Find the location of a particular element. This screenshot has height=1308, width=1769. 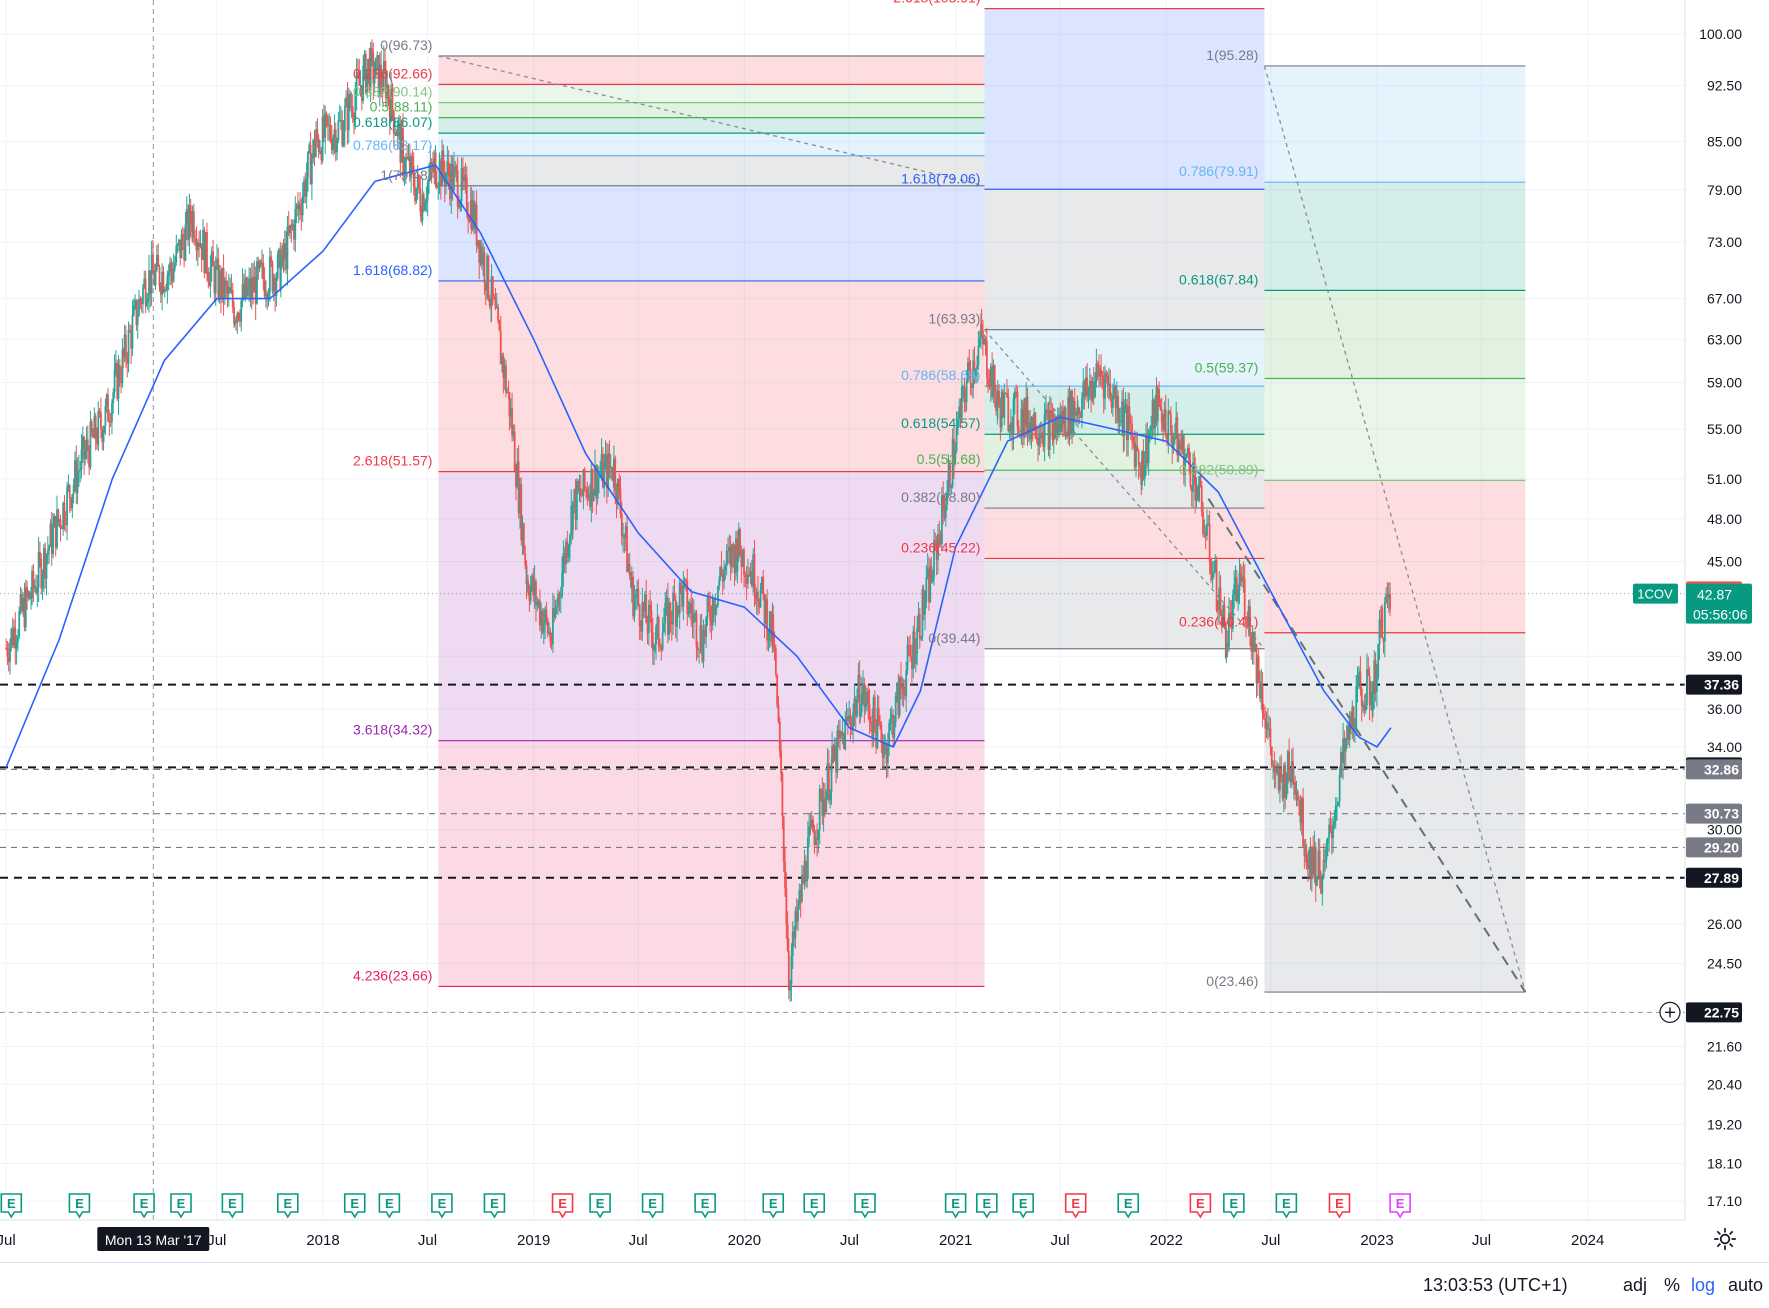

fib-level-label: 1.618(79.06) is located at coordinates (940, 178).